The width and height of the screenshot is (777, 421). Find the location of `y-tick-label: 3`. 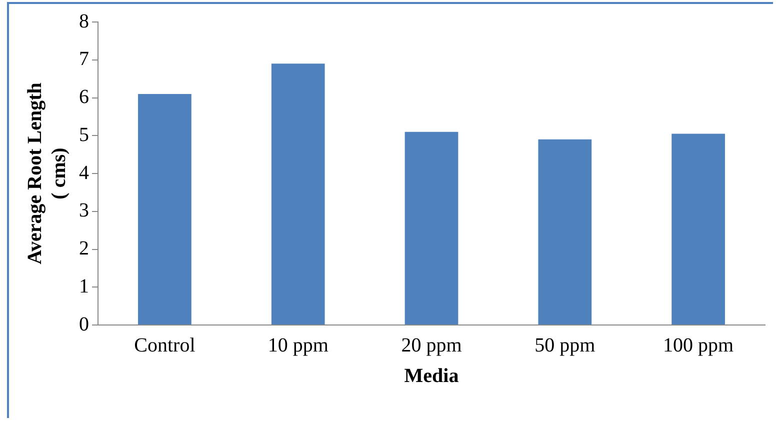

y-tick-label: 3 is located at coordinates (84, 211).